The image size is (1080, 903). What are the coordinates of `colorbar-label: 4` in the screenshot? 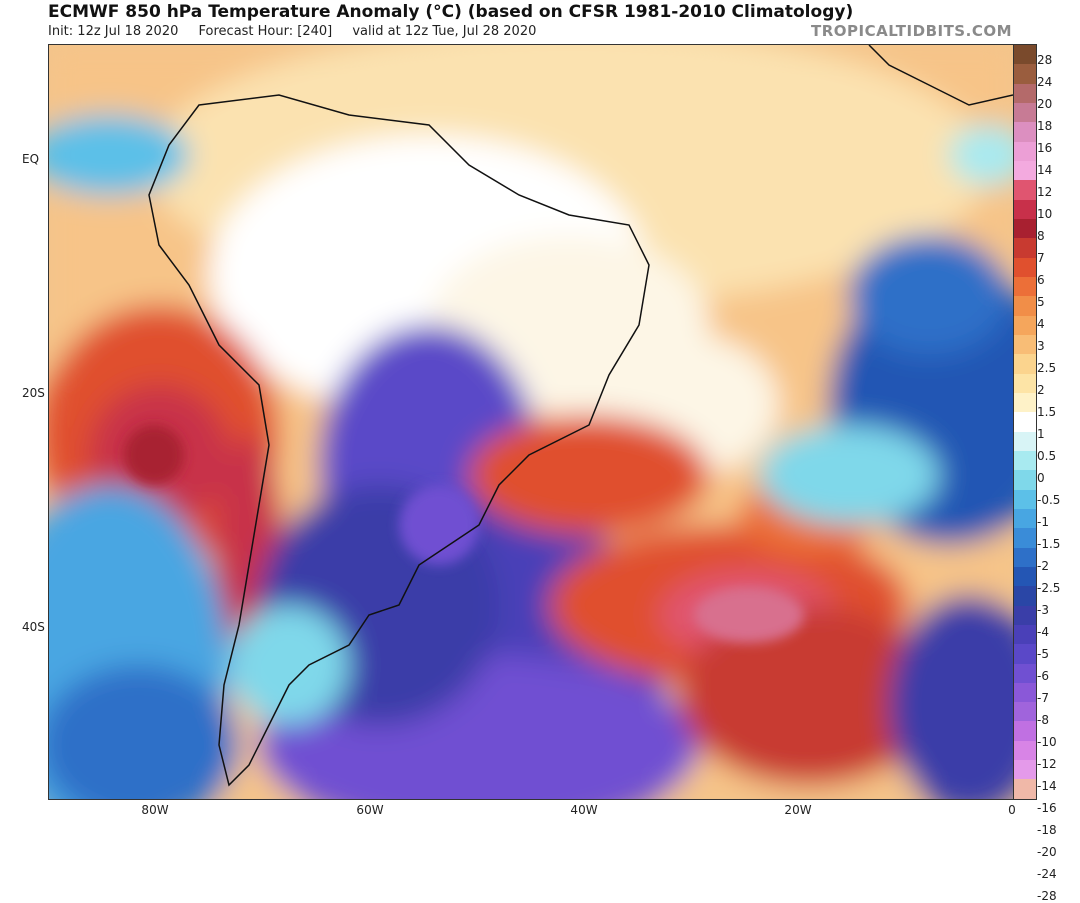 It's located at (1041, 324).